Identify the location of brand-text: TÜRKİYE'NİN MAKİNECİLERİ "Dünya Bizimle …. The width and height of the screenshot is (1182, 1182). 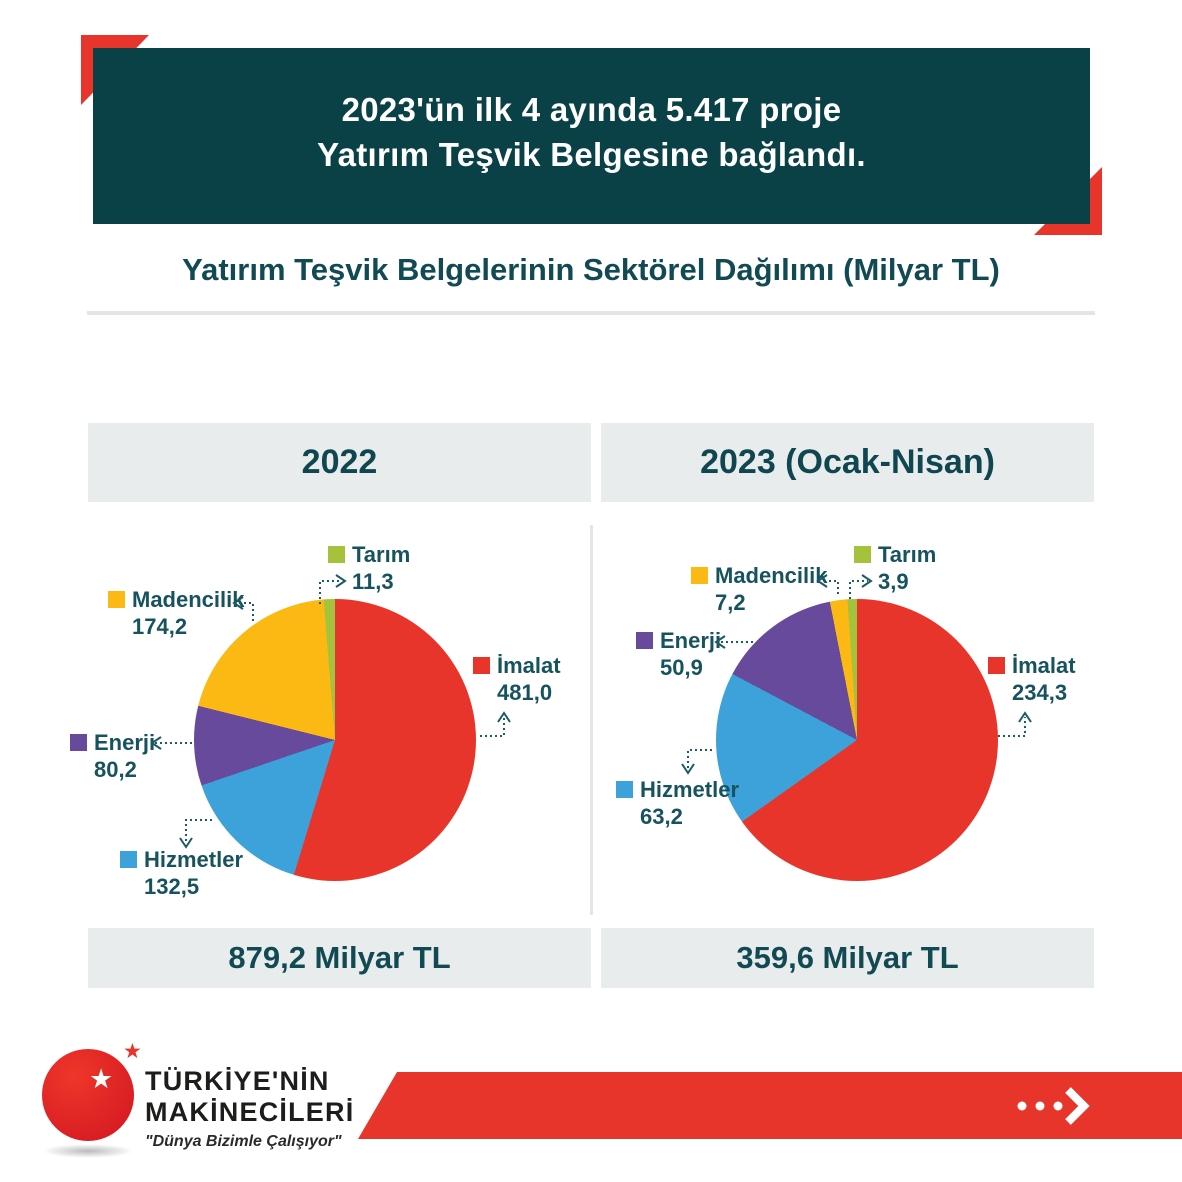
(249, 1108).